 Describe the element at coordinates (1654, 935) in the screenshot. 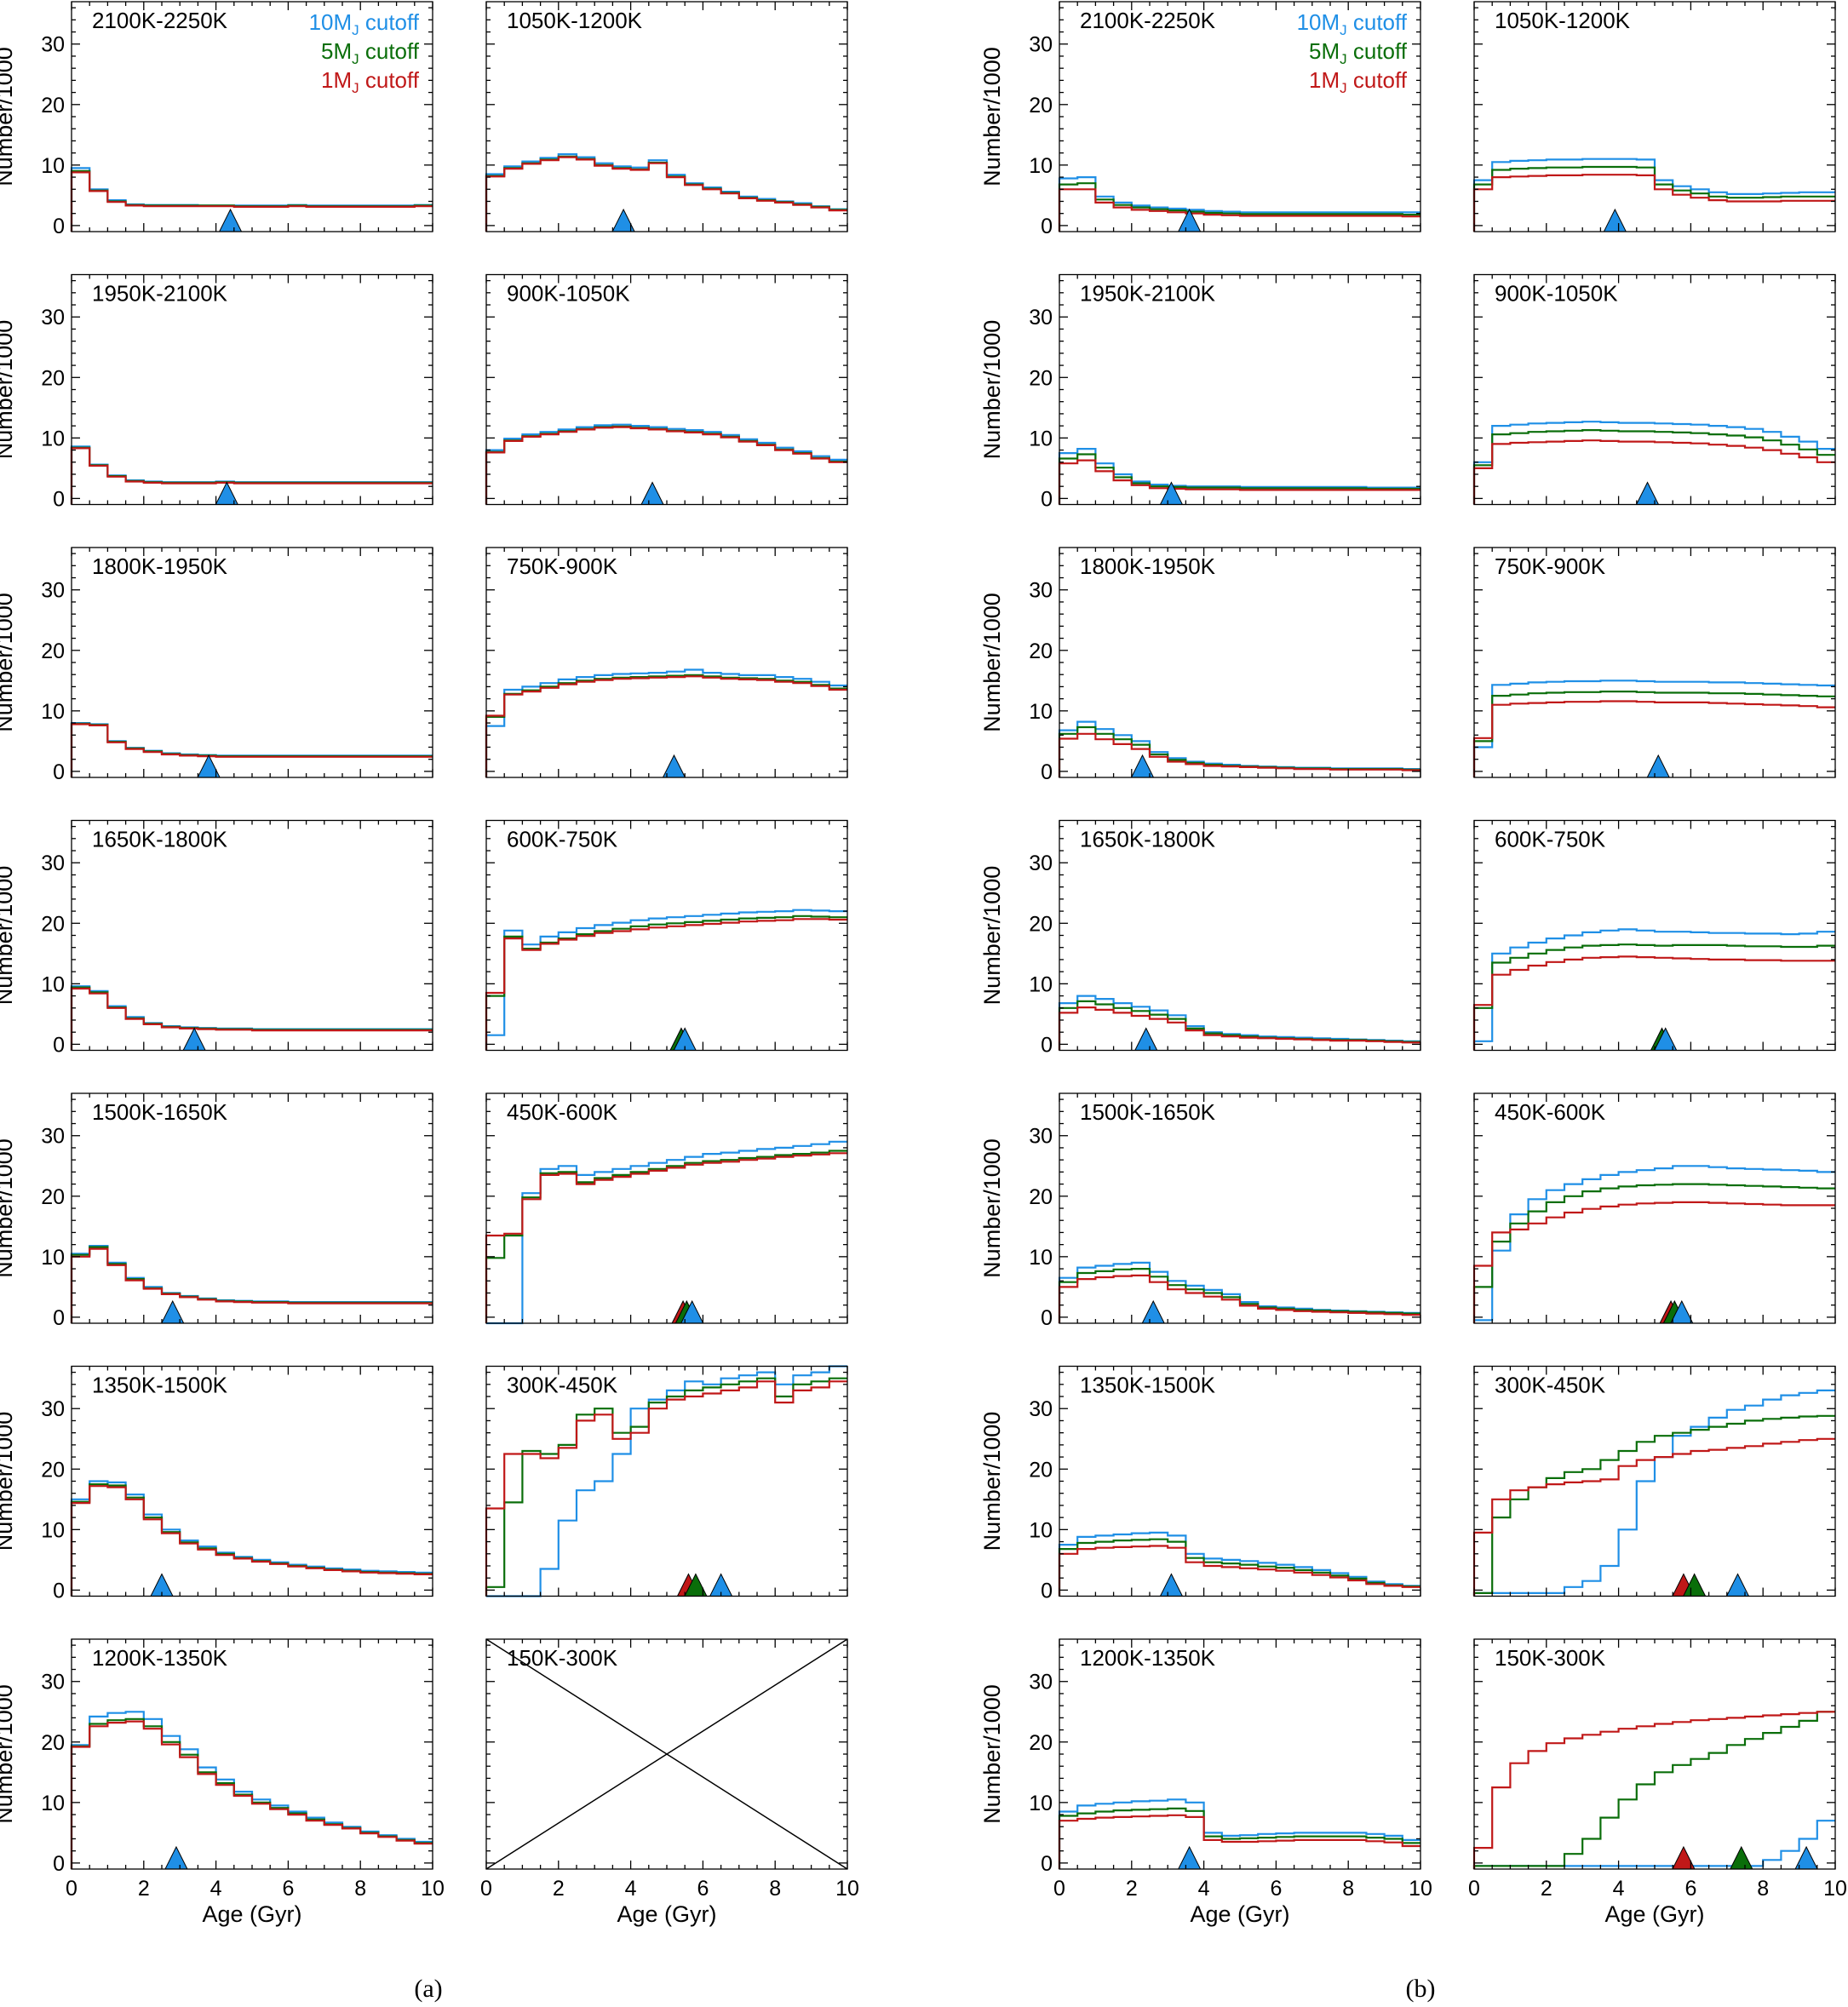

I see `panel-b-3-1: 600K-750K` at that location.